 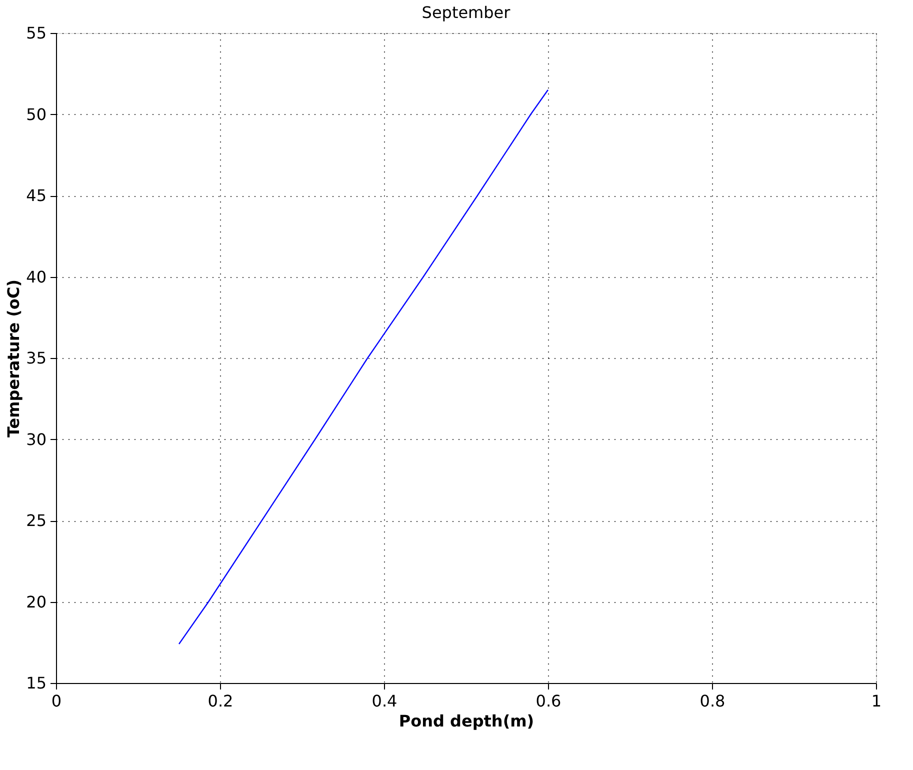 I want to click on y-tick-label: 55, so click(x=36, y=33).